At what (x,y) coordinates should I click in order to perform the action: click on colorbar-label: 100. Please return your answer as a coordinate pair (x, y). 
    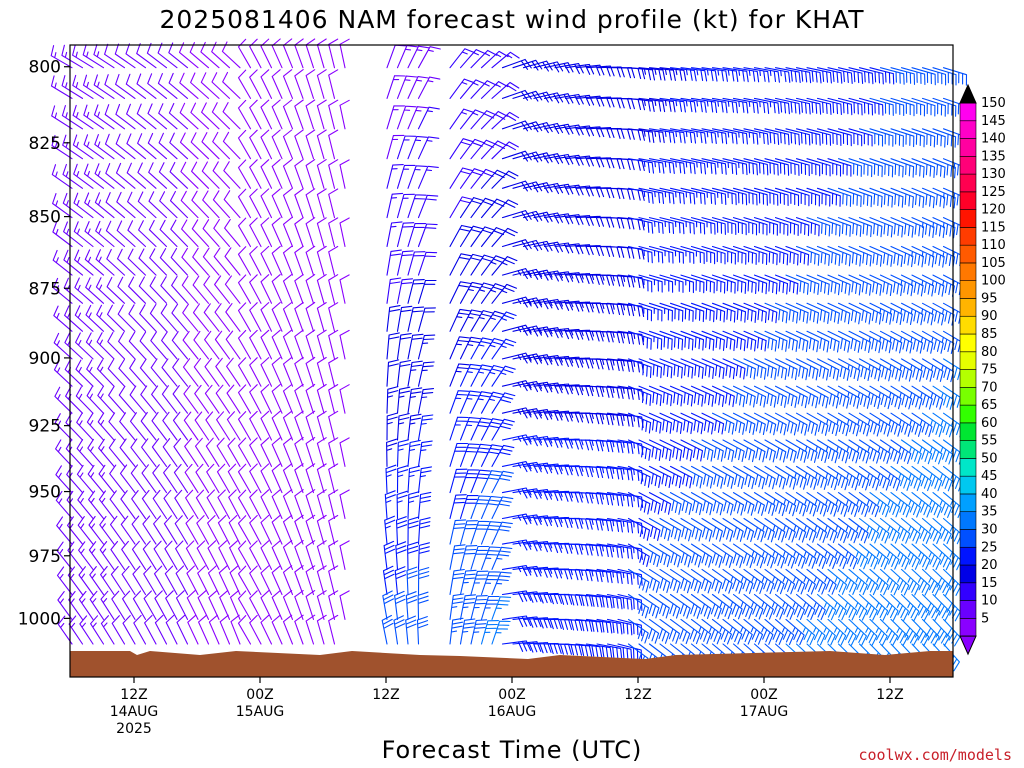
    Looking at the image, I should click on (993, 281).